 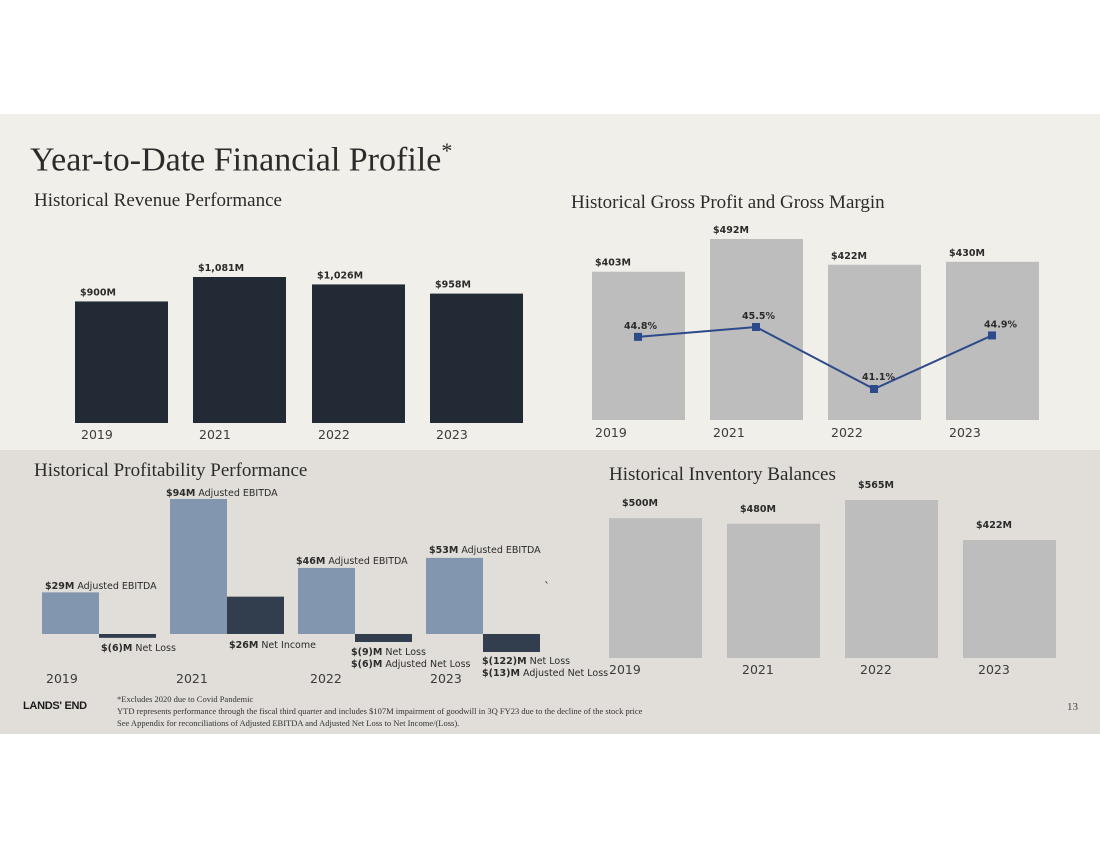 What do you see at coordinates (611, 432) in the screenshot?
I see `gross-profit-tick-2019: 2019` at bounding box center [611, 432].